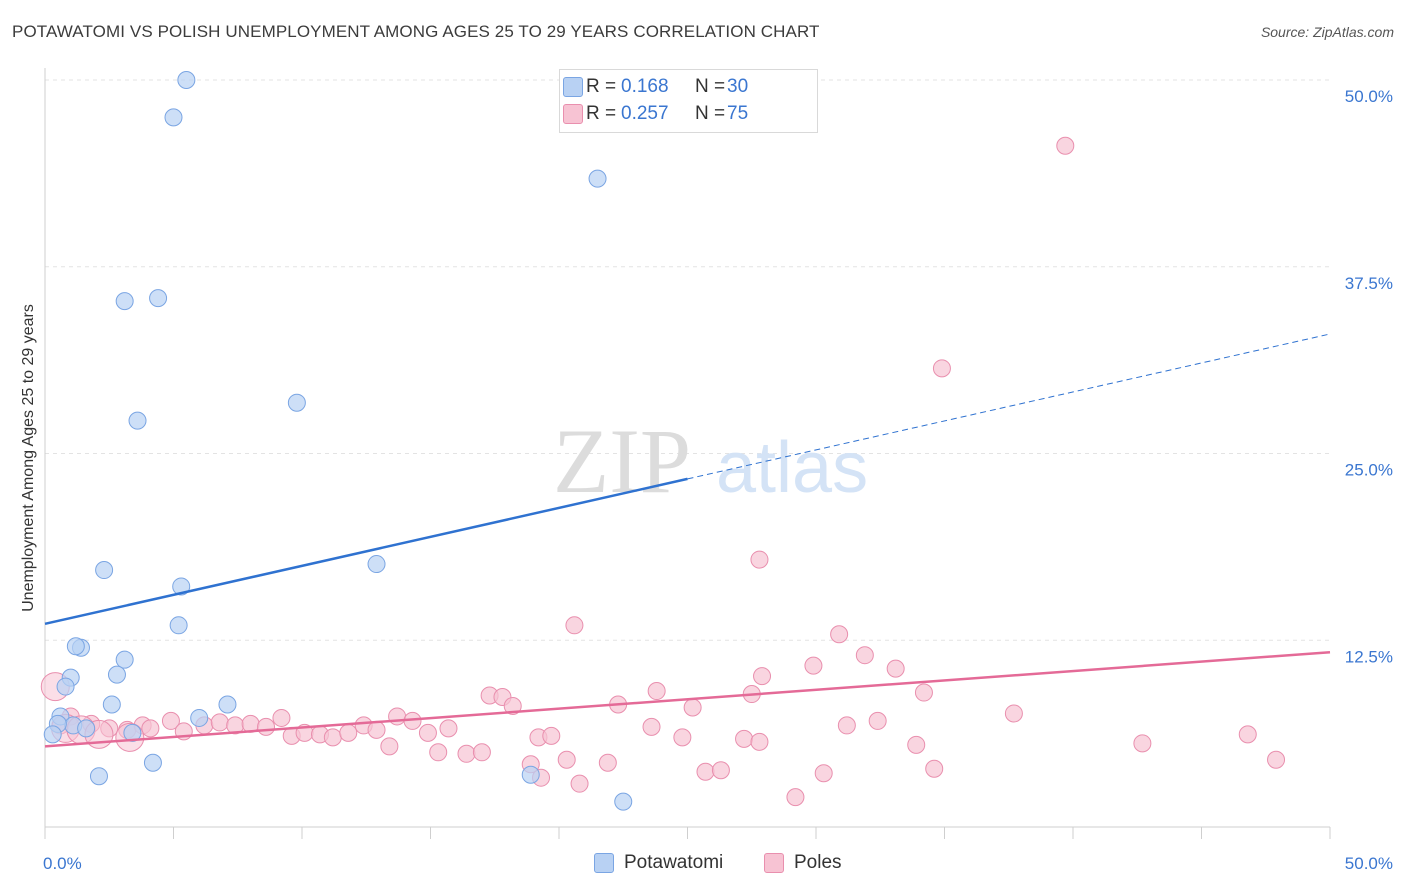  What do you see at coordinates (622, 461) in the screenshot?
I see `watermark-zip: ZIP` at bounding box center [622, 461].